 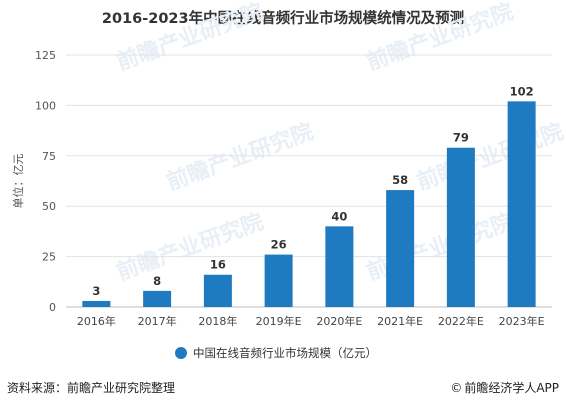 I want to click on x-tick-label: 2020年E, so click(x=339, y=321).